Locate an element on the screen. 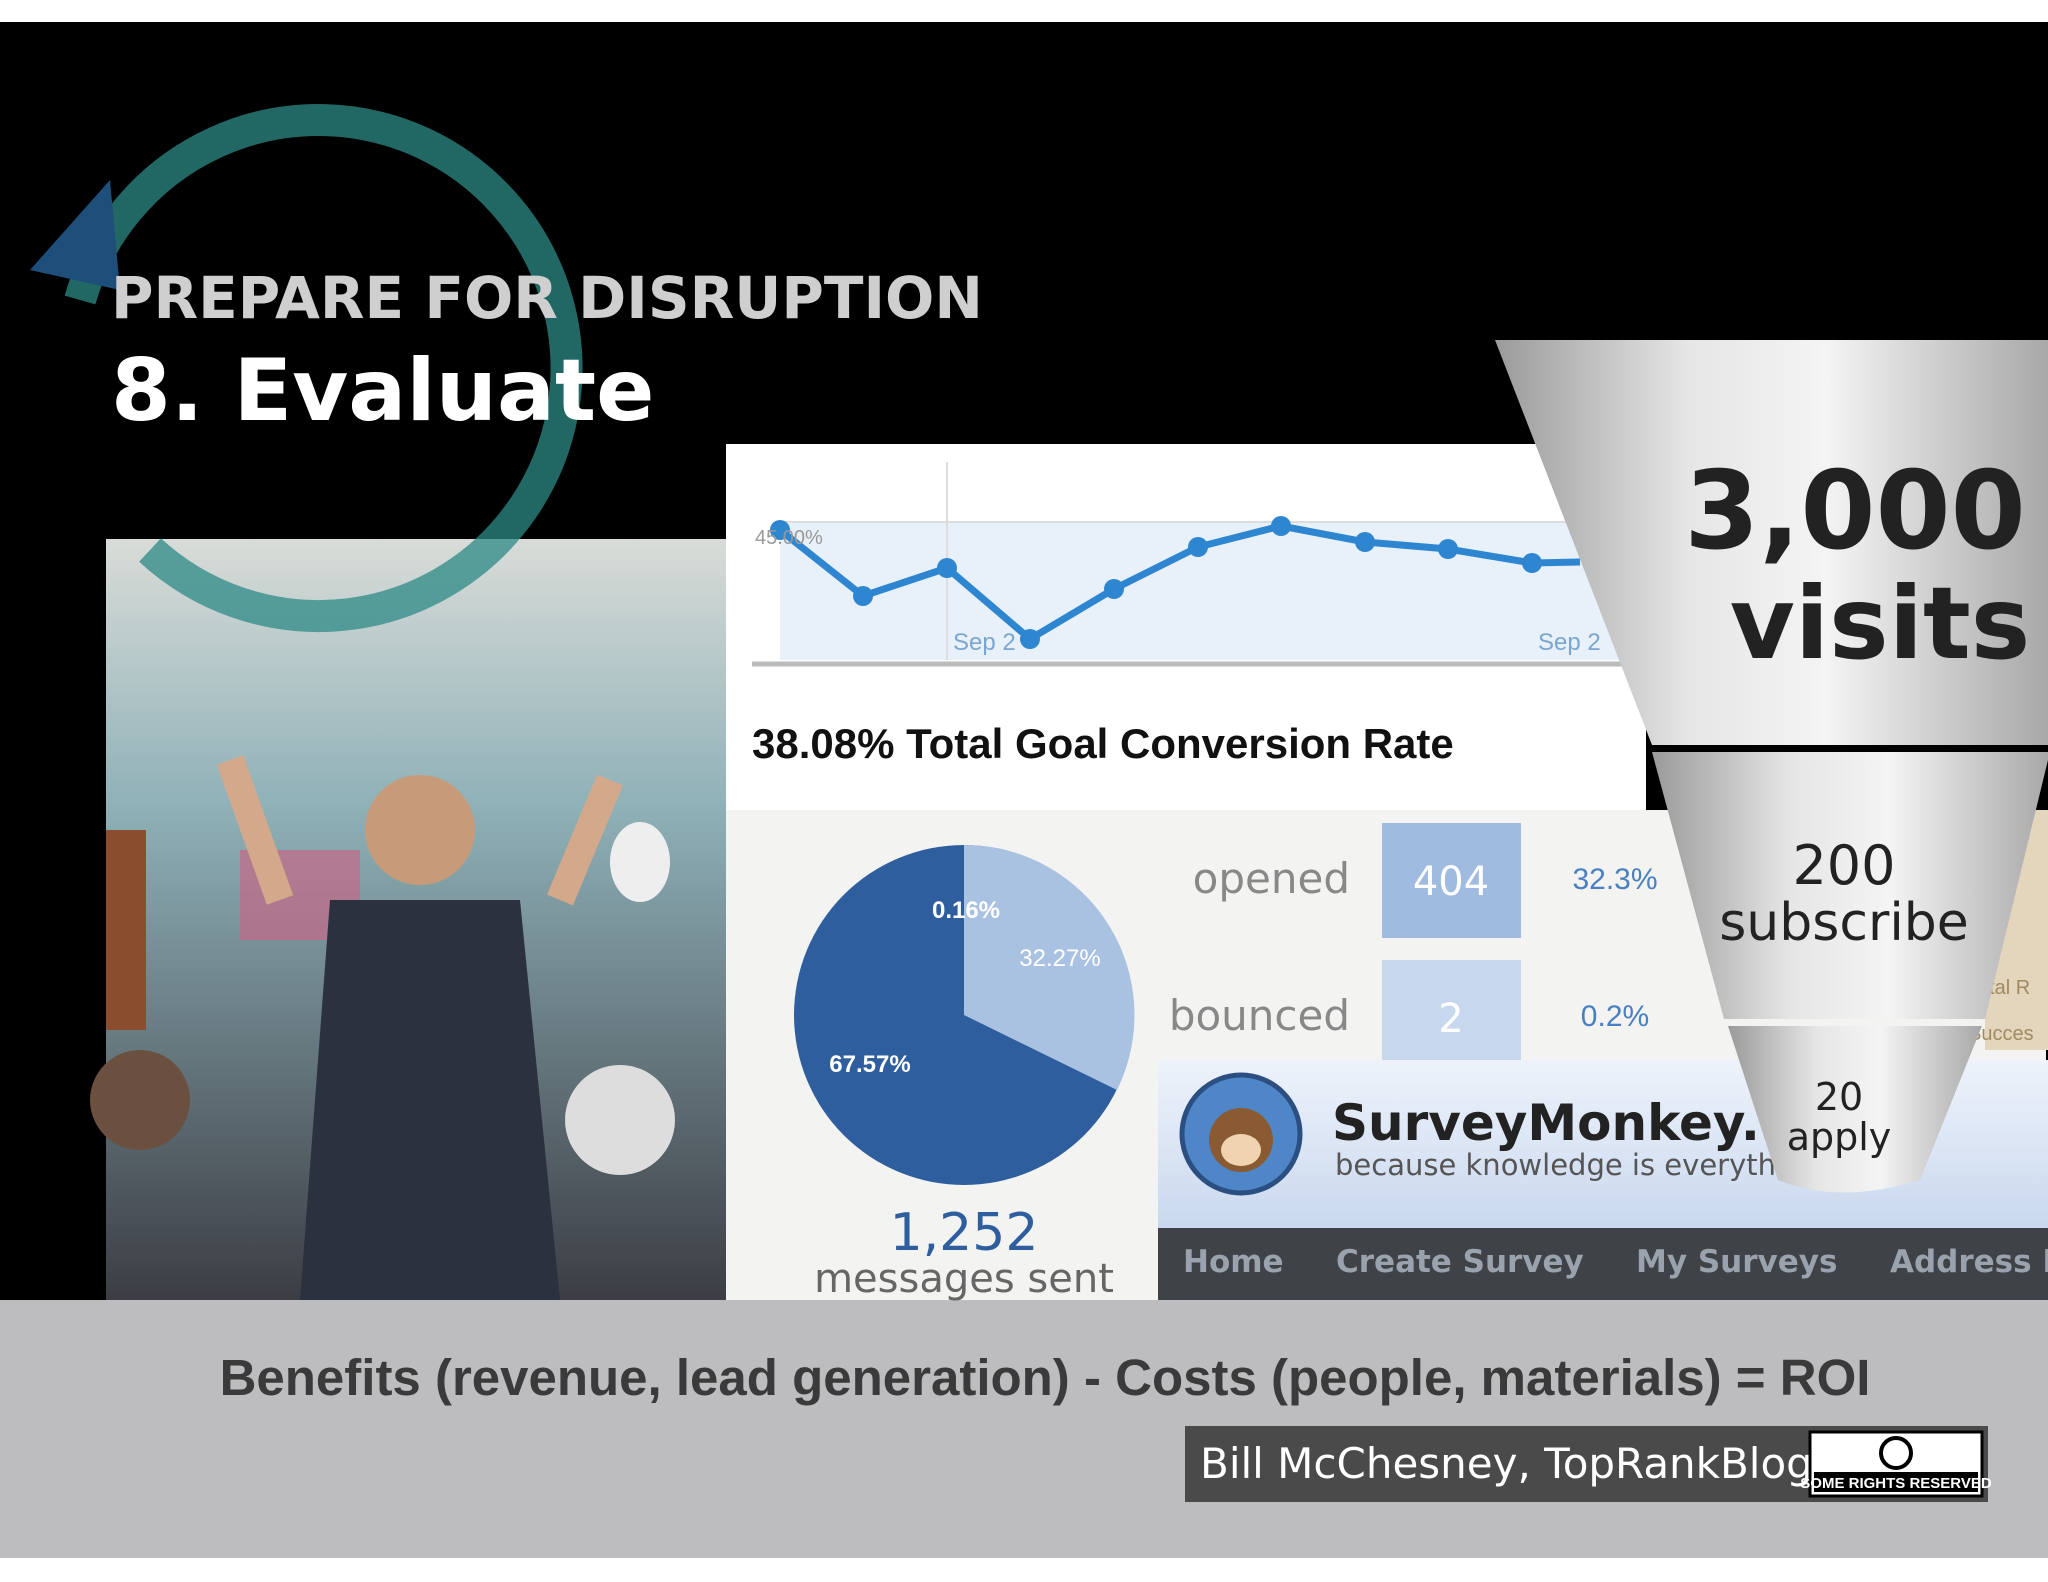 The height and width of the screenshot is (1582, 2048). funnel: 3,000 visits 200 subscribe 20 apply is located at coordinates (1771, 766).